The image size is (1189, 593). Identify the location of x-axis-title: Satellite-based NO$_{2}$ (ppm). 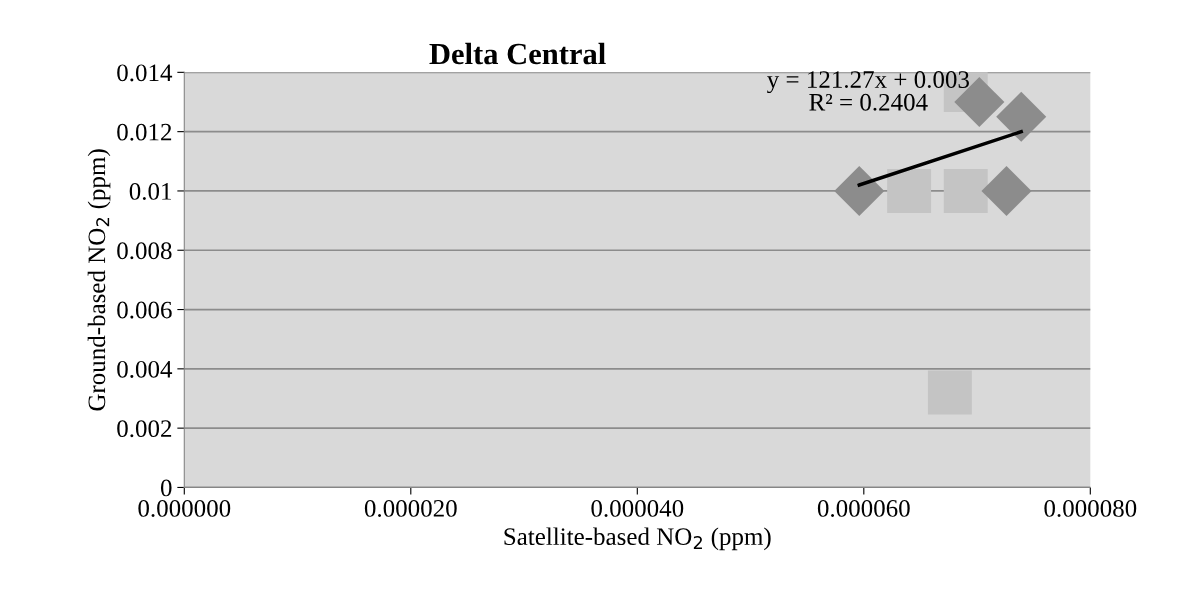
(637, 539).